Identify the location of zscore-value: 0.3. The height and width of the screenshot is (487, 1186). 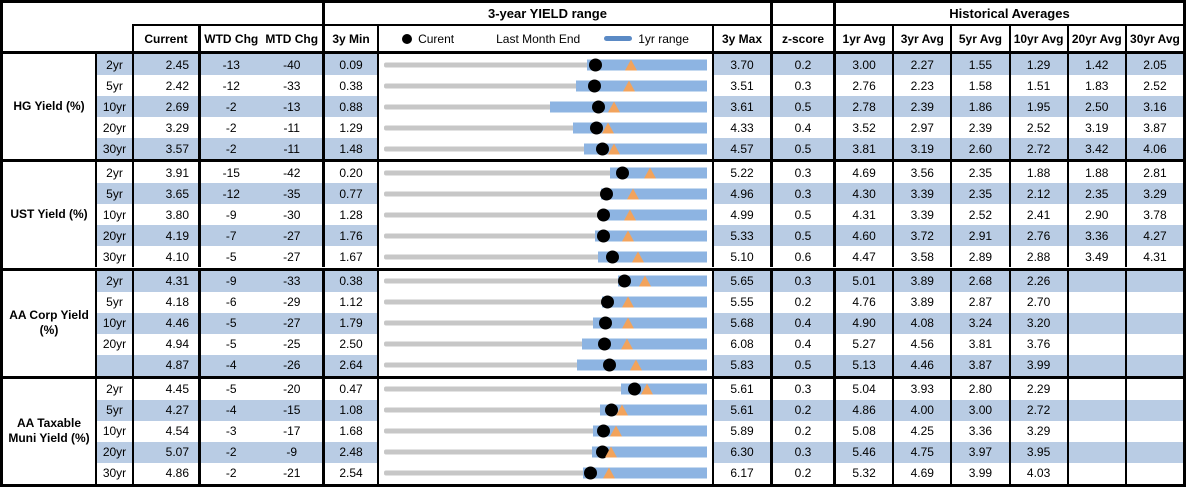
(801, 389).